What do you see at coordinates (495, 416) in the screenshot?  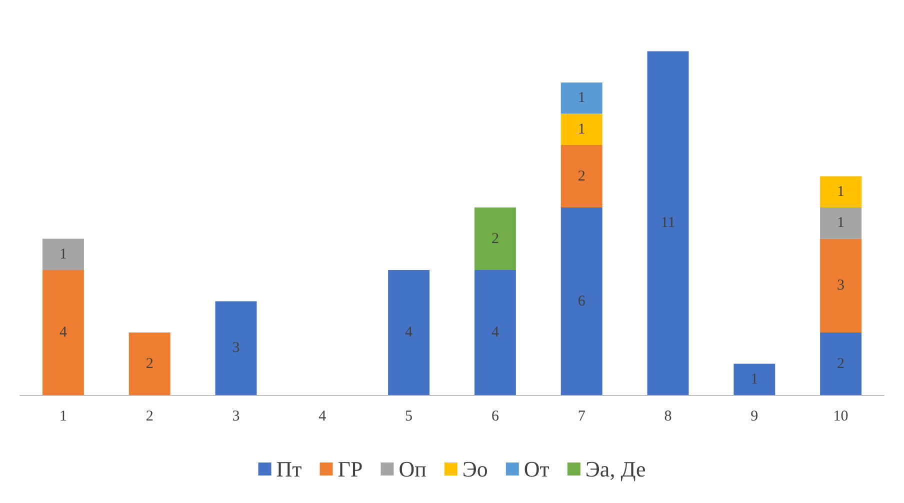 I see `x-tick-label: 6` at bounding box center [495, 416].